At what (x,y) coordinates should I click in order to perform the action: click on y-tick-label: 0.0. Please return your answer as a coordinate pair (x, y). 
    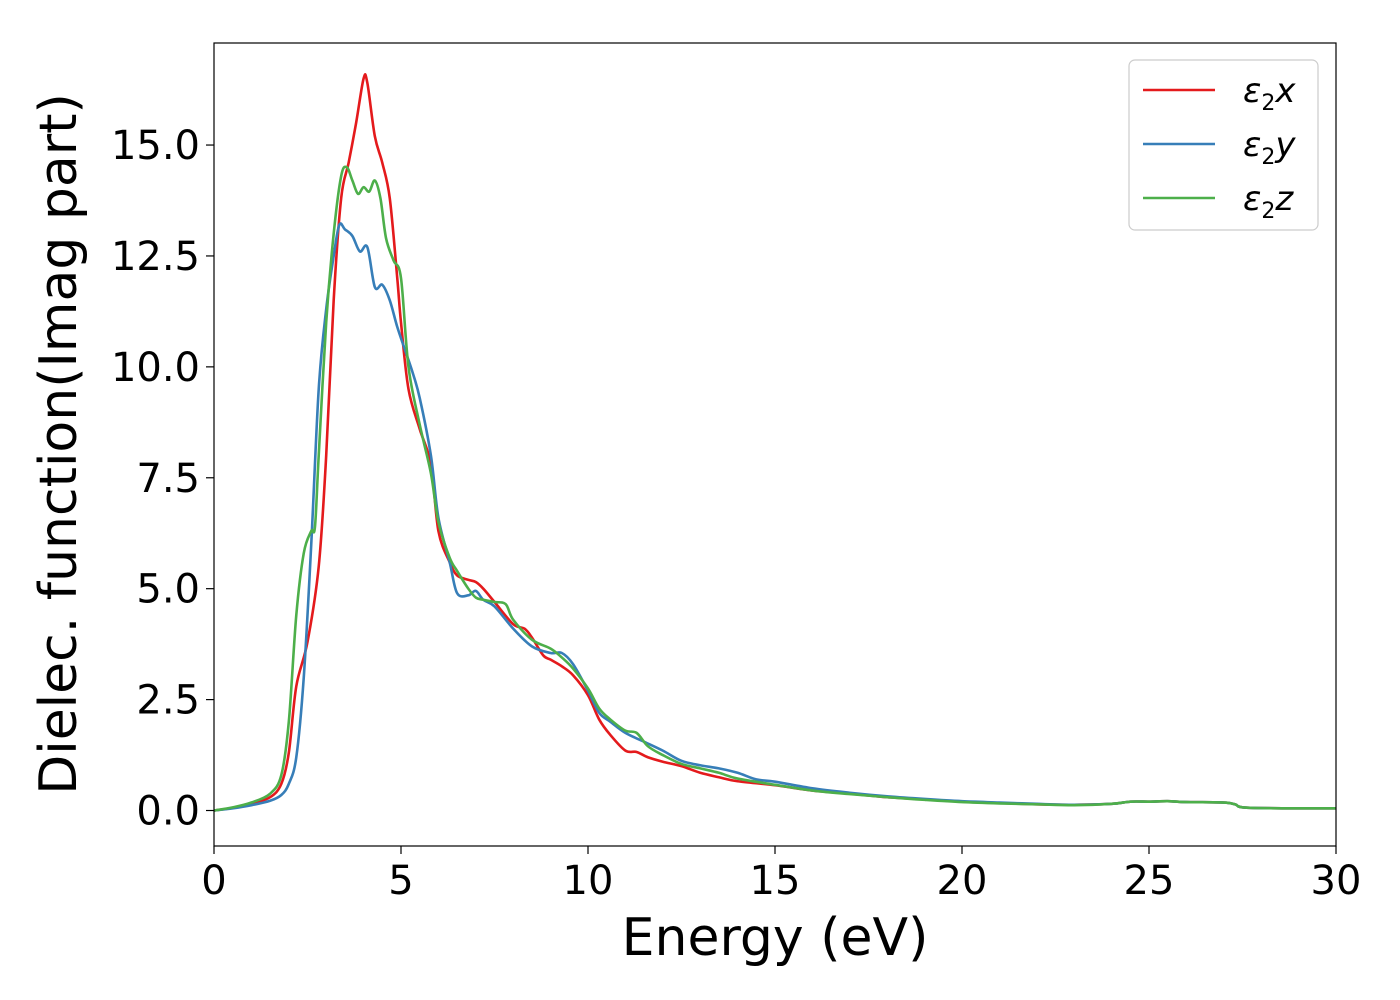
    Looking at the image, I should click on (168, 812).